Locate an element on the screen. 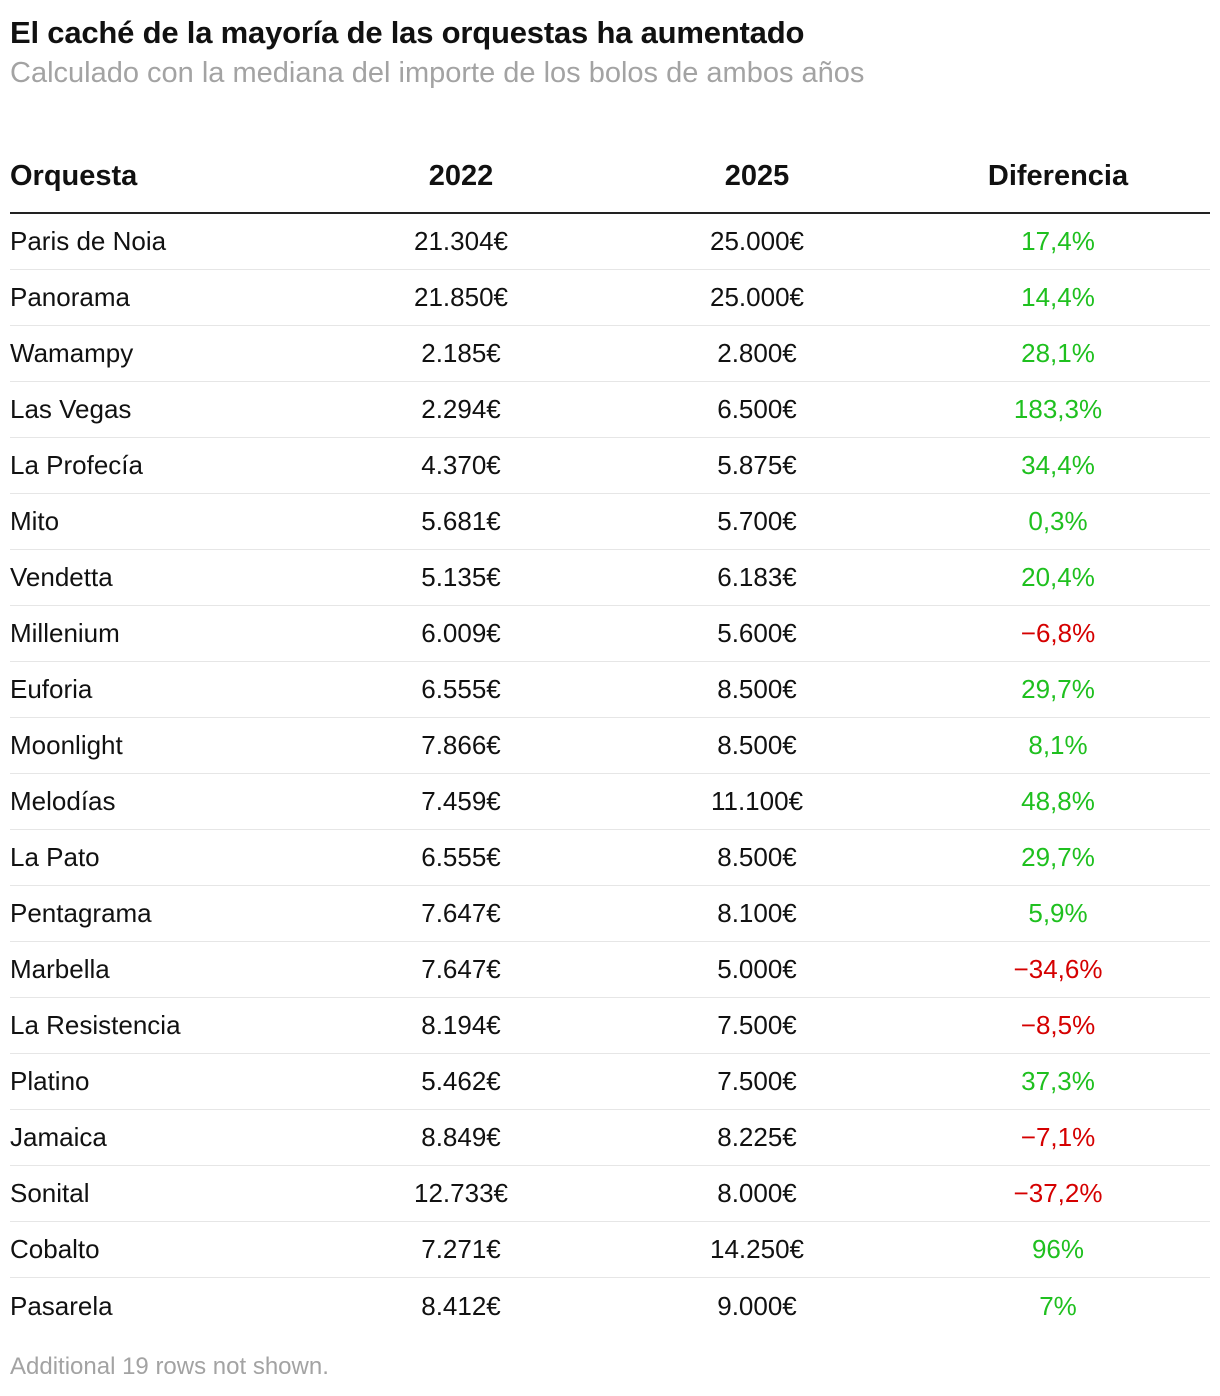 This screenshot has height=1396, width=1220. cell-orquesta: La Resistencia is located at coordinates (95, 1025).